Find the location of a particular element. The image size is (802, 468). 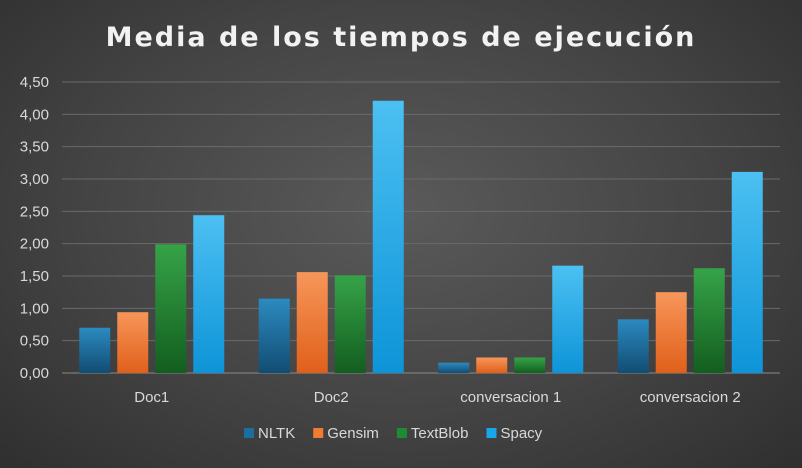

y-tick-label: 4,50 is located at coordinates (34, 82).